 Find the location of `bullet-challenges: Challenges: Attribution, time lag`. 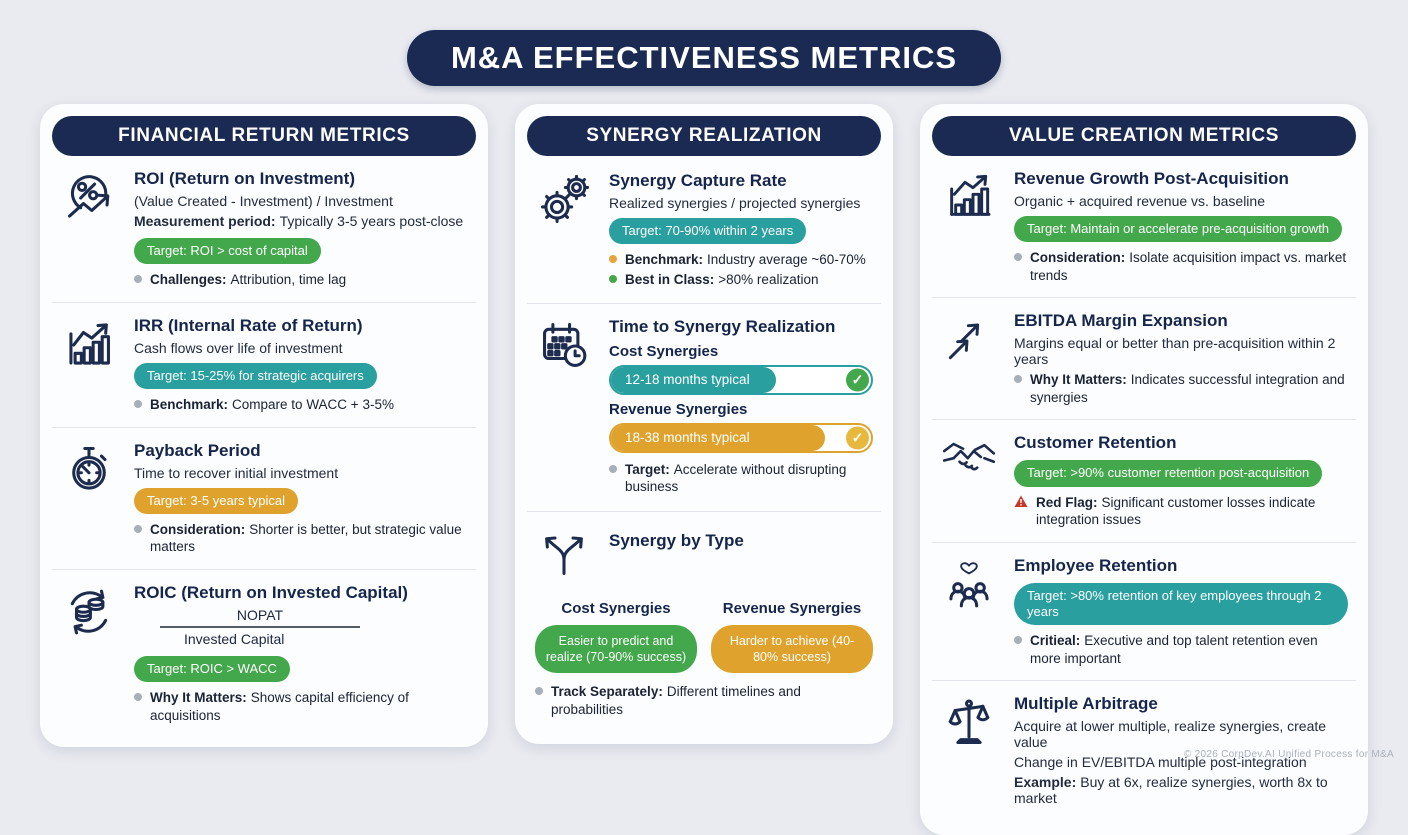

bullet-challenges: Challenges: Attribution, time lag is located at coordinates (301, 280).